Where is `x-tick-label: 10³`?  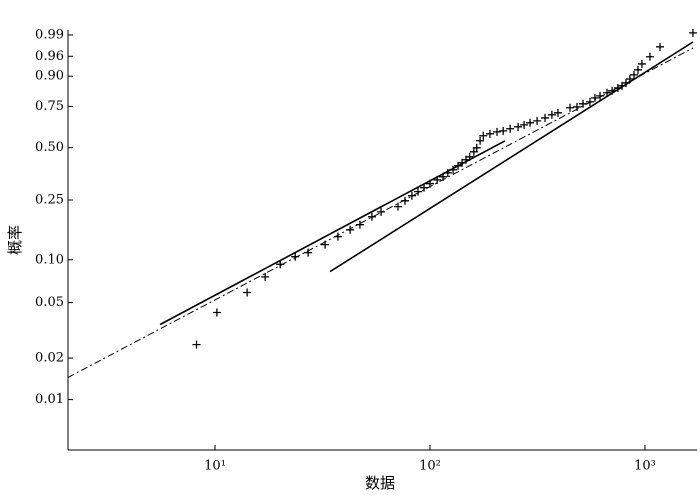
x-tick-label: 10³ is located at coordinates (645, 466).